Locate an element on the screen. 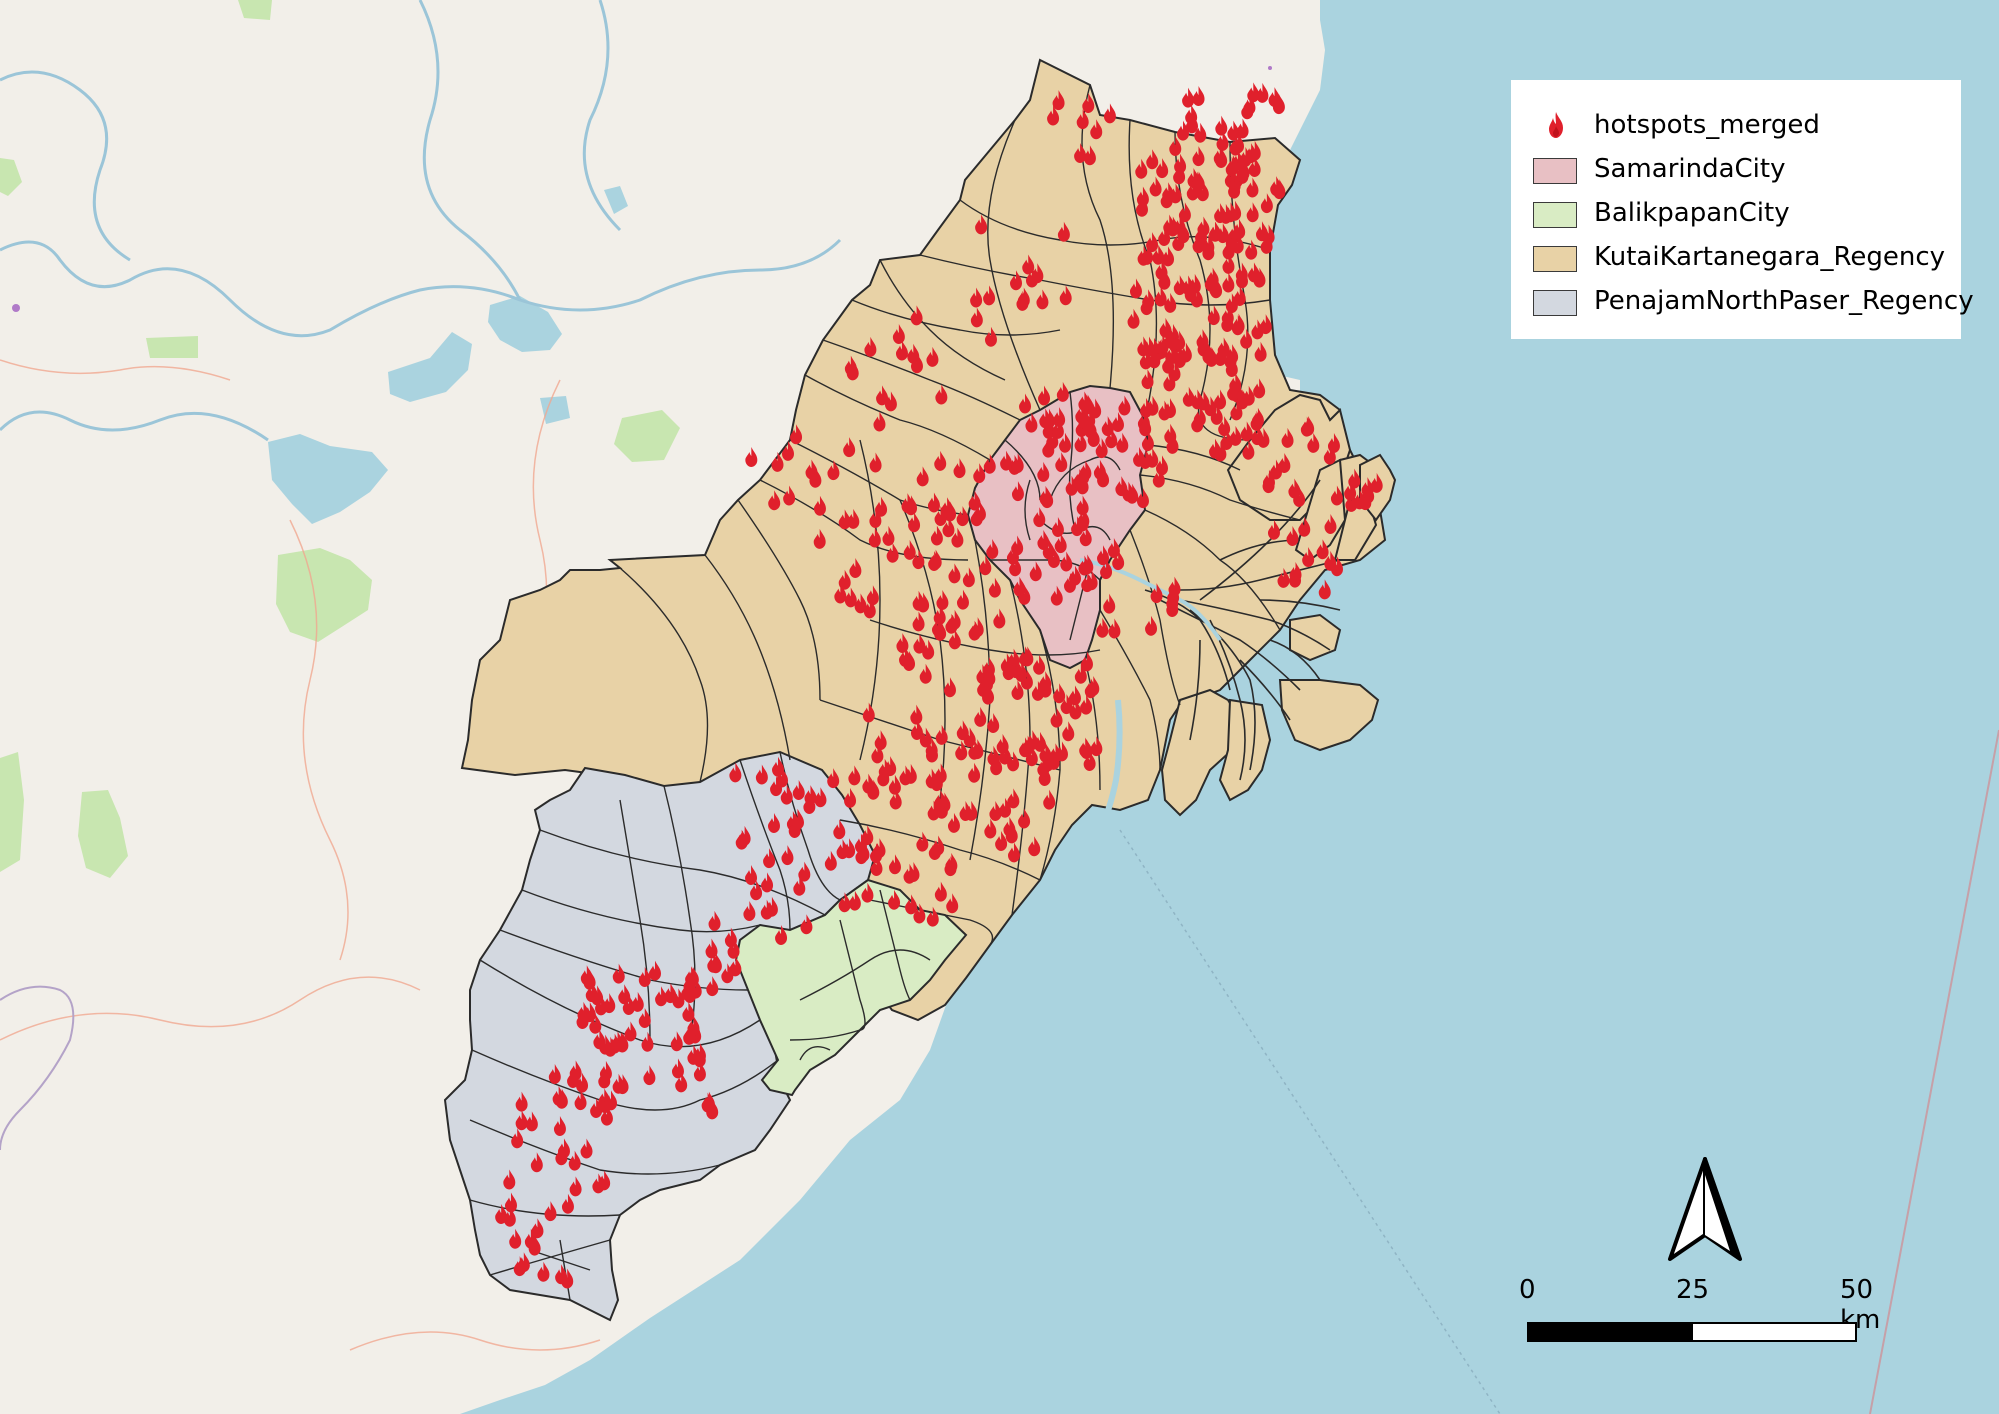 The height and width of the screenshot is (1414, 1999). scale-label-50km: 50 km is located at coordinates (1860, 1305).